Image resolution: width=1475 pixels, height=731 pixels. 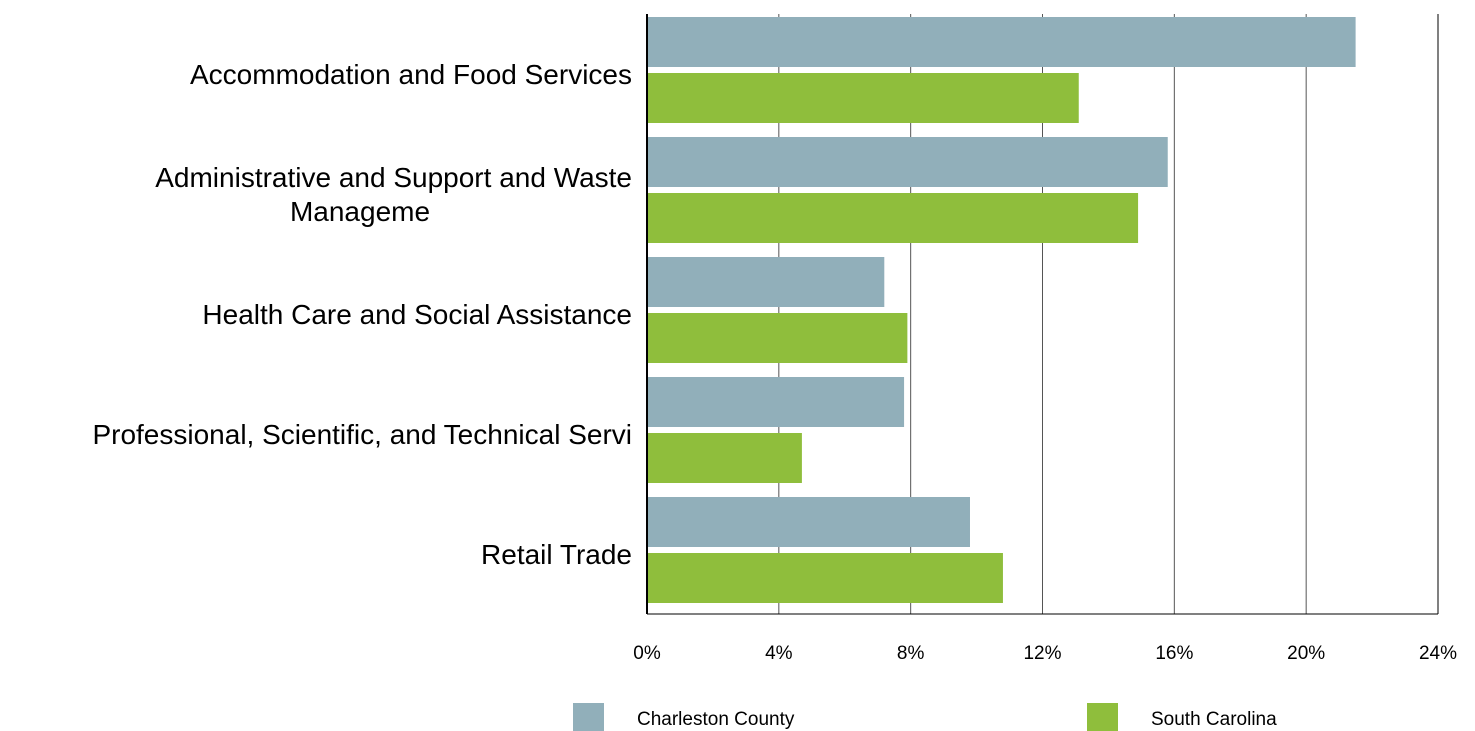 I want to click on x-tick-label: 12%, so click(x=1042, y=653).